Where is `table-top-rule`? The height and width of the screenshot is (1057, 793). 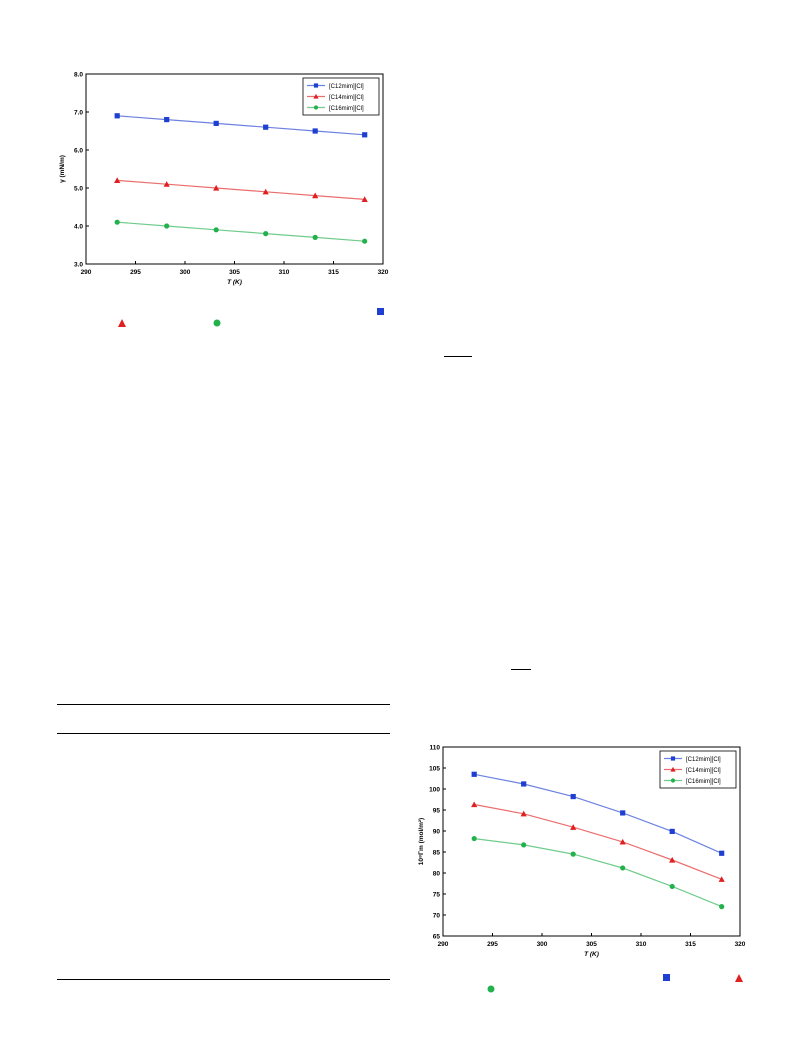 table-top-rule is located at coordinates (223, 704).